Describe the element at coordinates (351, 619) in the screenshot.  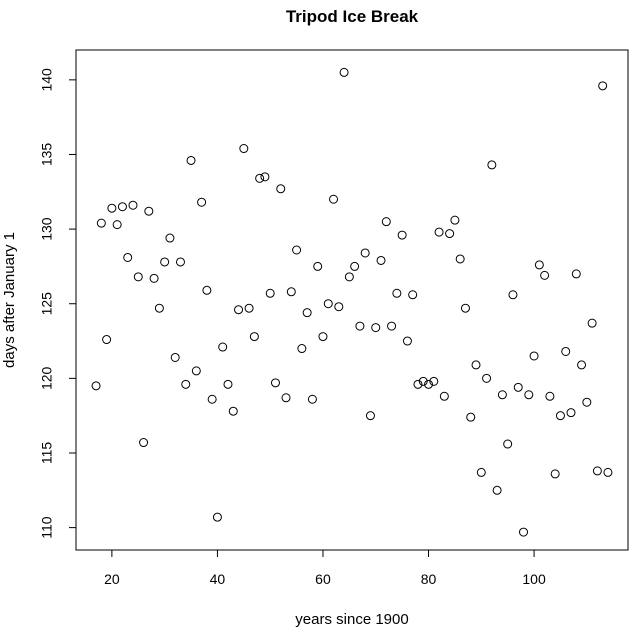
I see `x-axis-label: years since 1900` at that location.